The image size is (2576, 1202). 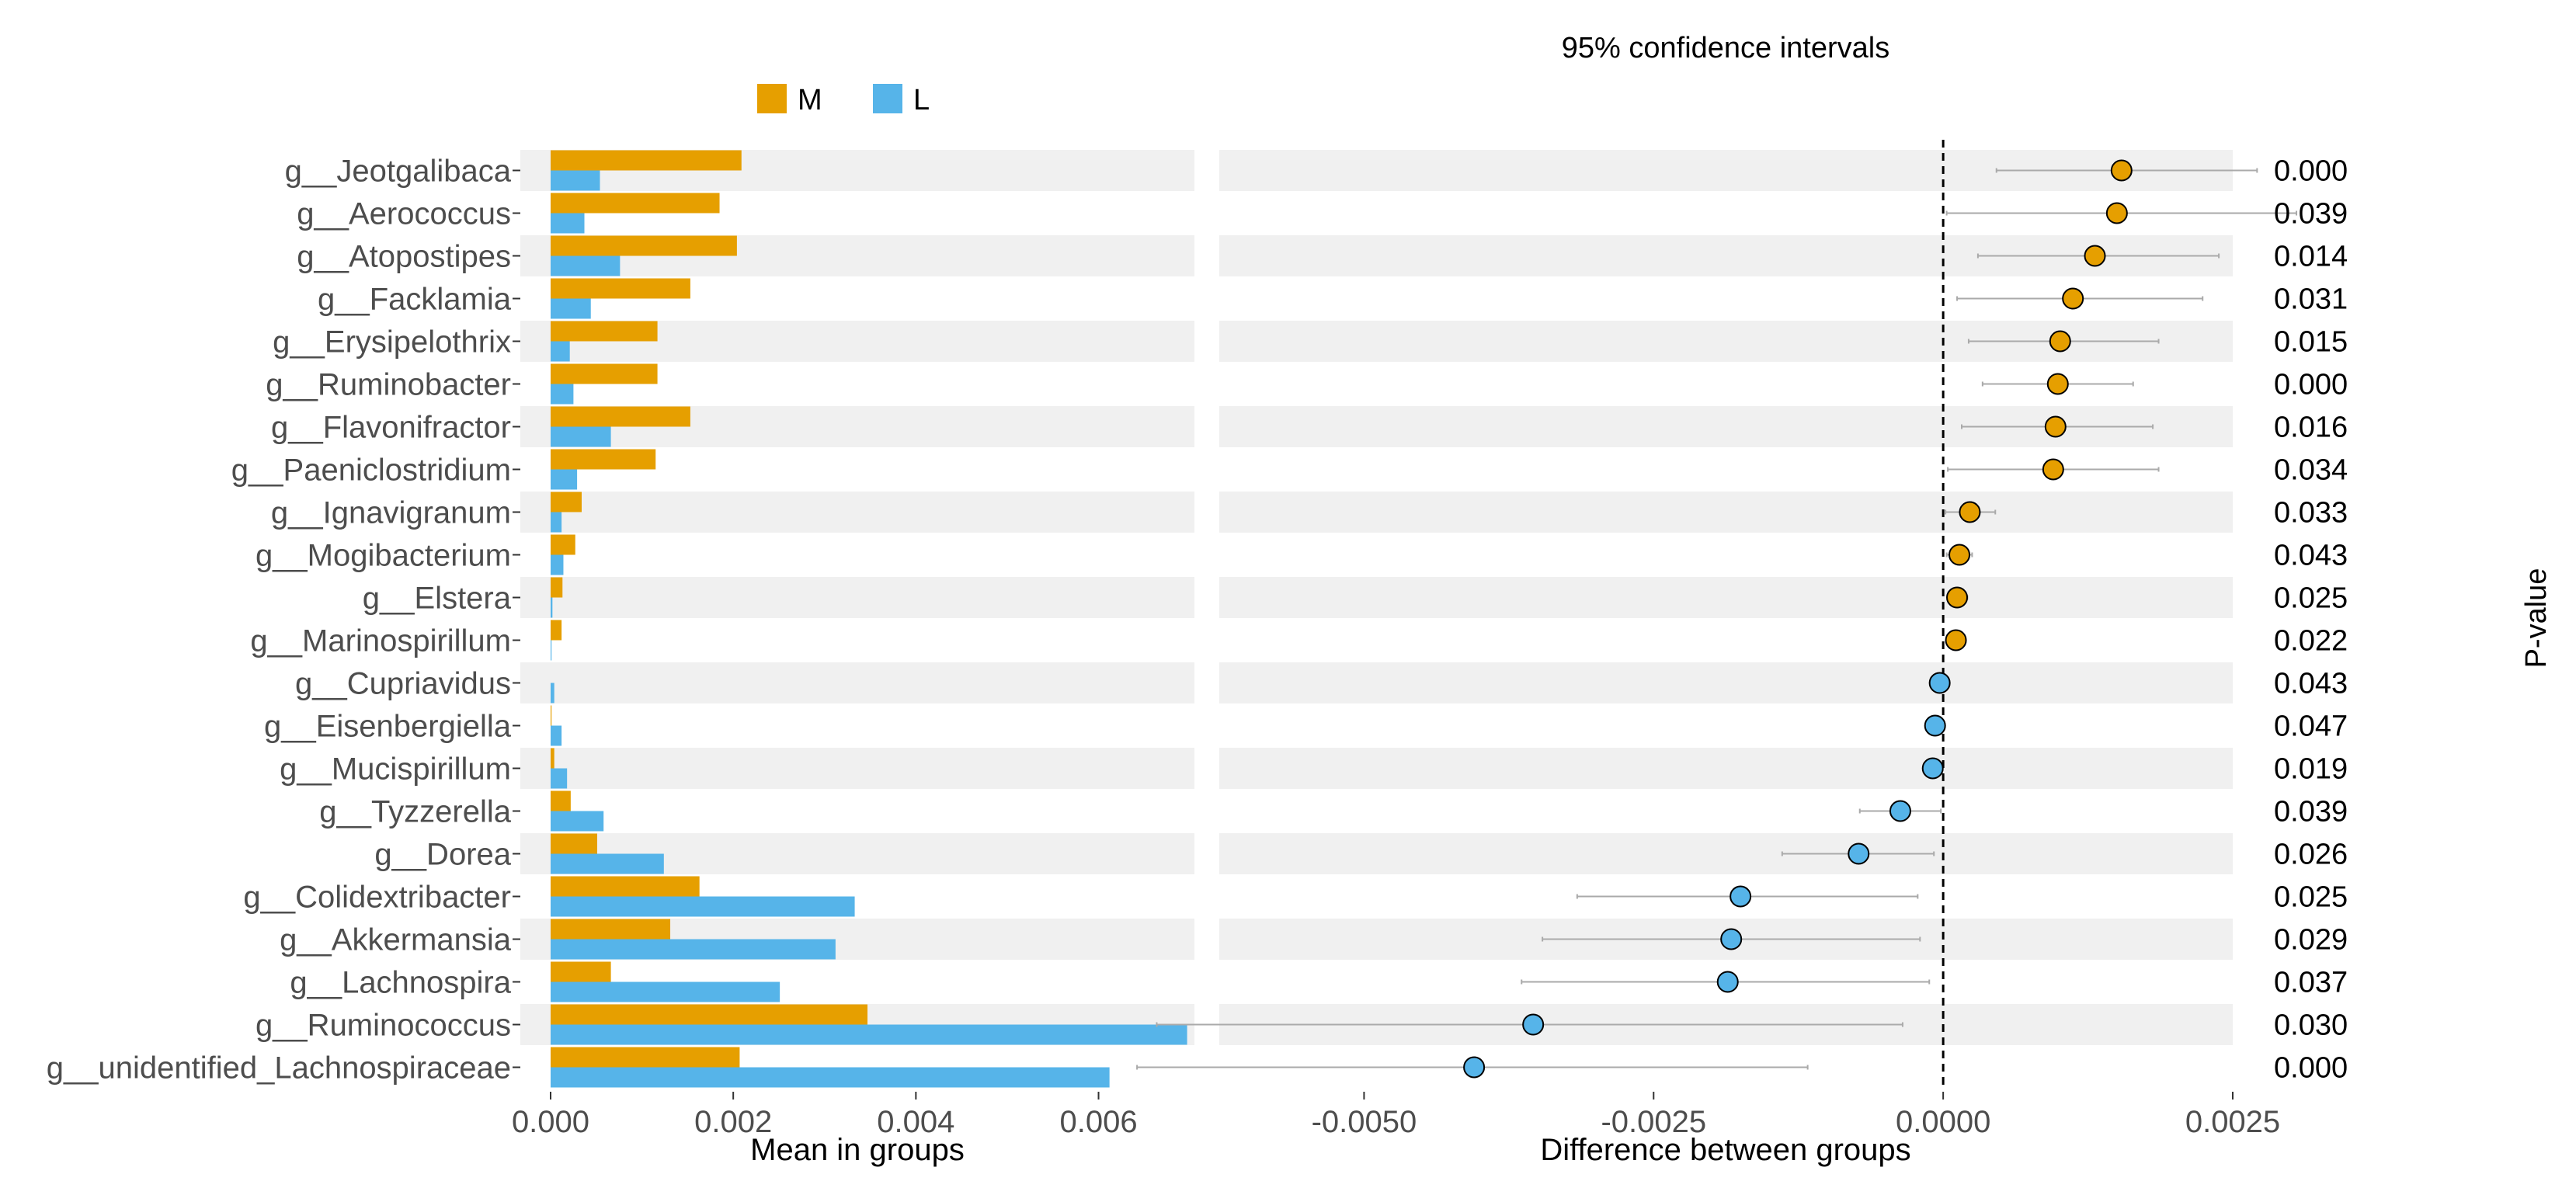 I want to click on bar-x-tick-label: 0.000, so click(x=550, y=1122).